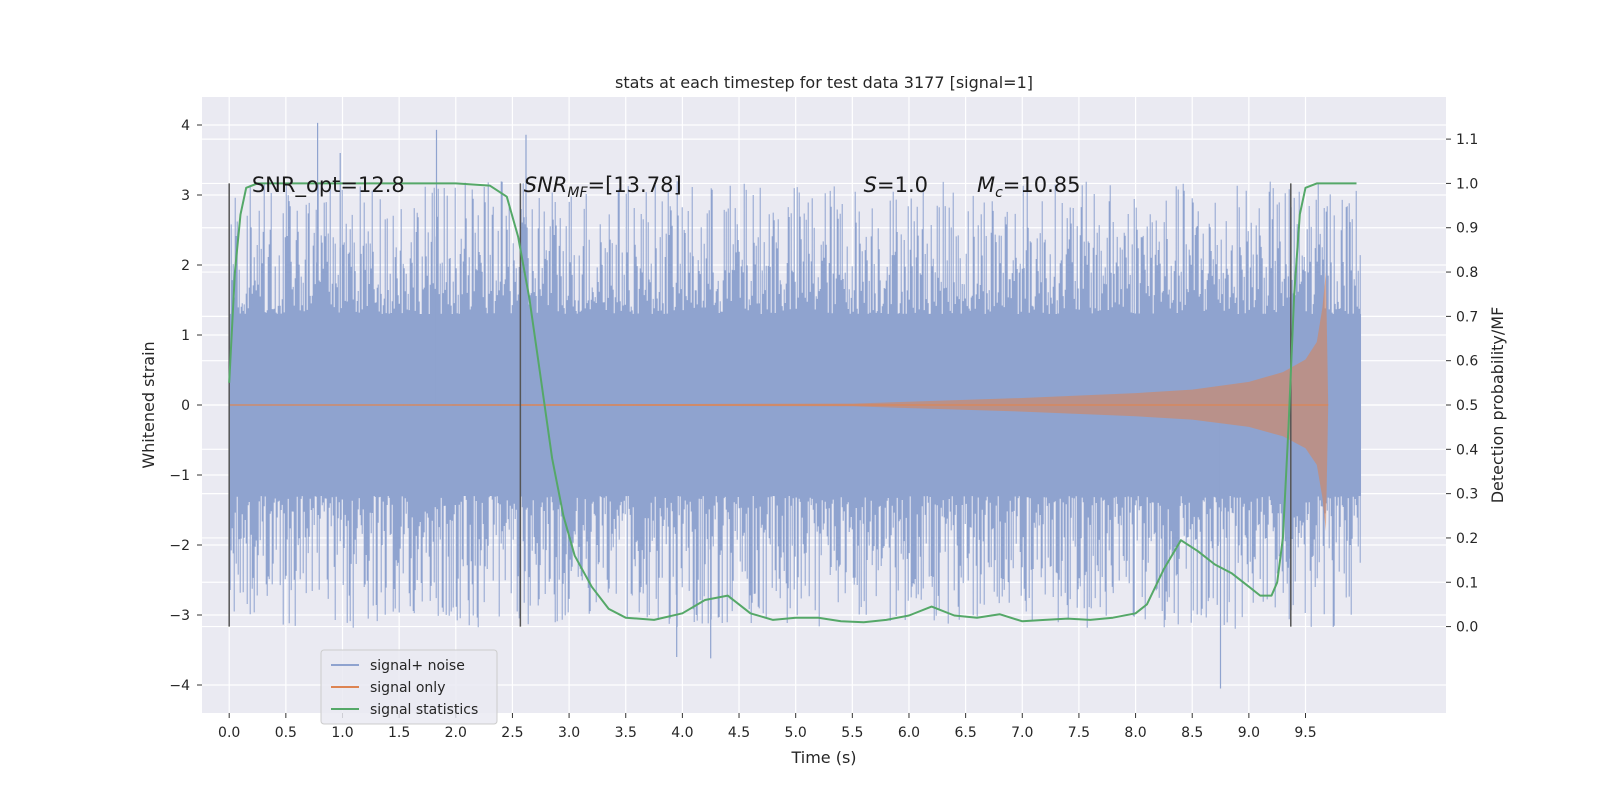 The height and width of the screenshot is (800, 1600). What do you see at coordinates (1022, 733) in the screenshot?
I see `x-tick-label: 7.0` at bounding box center [1022, 733].